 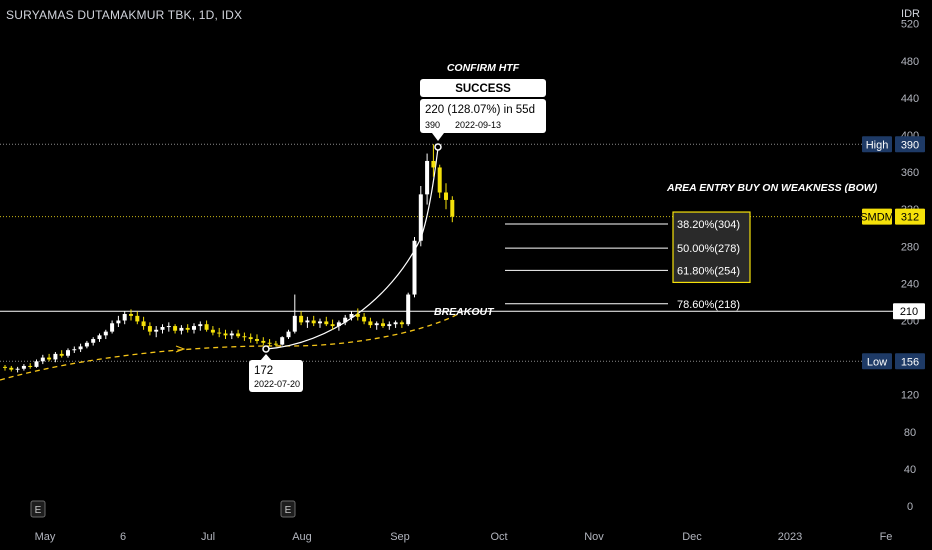 I want to click on y-tick-label: 80, so click(x=910, y=433).